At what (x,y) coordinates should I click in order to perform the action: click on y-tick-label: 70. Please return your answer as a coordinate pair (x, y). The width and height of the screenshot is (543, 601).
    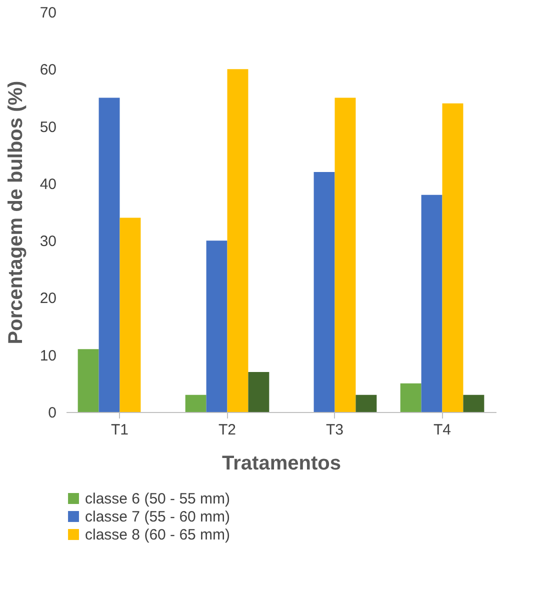
    Looking at the image, I should click on (48, 13).